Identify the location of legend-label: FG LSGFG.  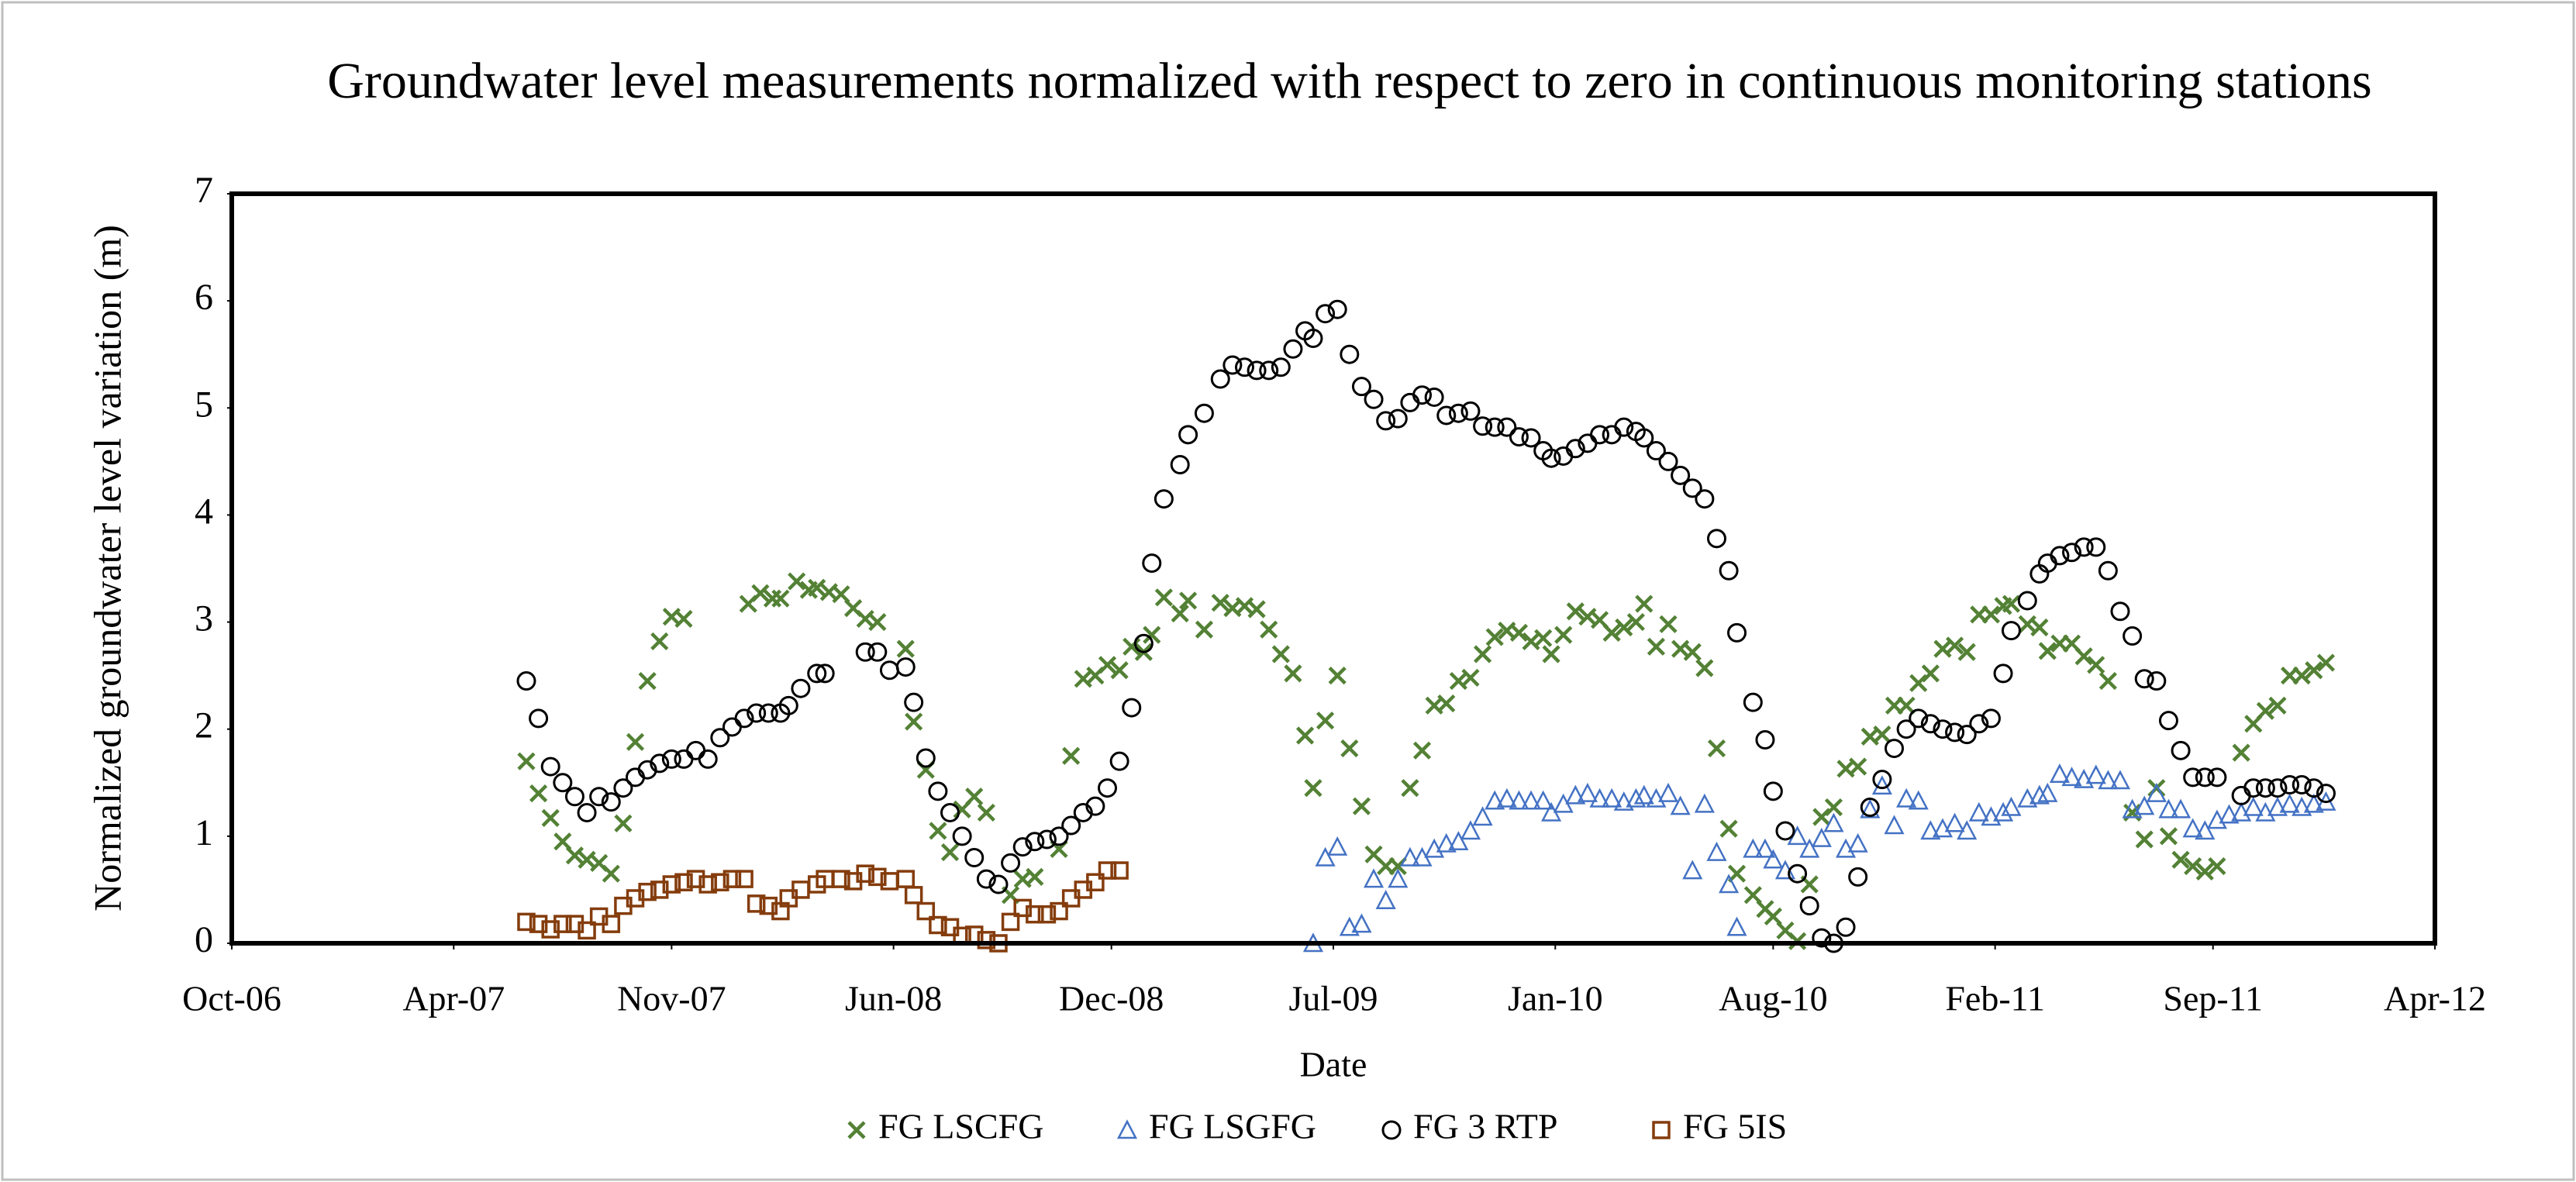
(1232, 1126).